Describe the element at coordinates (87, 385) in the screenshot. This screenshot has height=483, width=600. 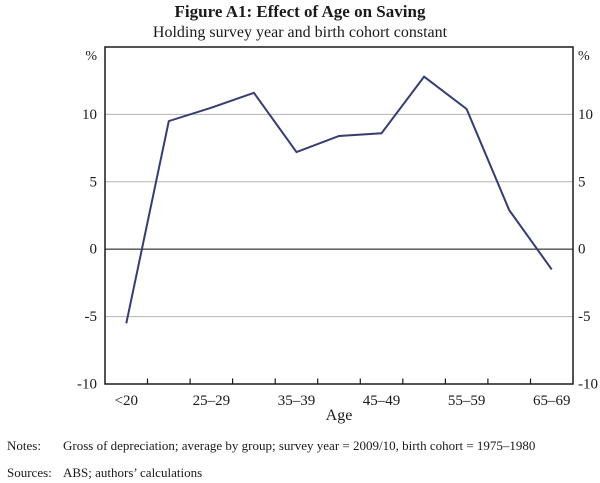
I see `y-axis-label-left: -10` at that location.